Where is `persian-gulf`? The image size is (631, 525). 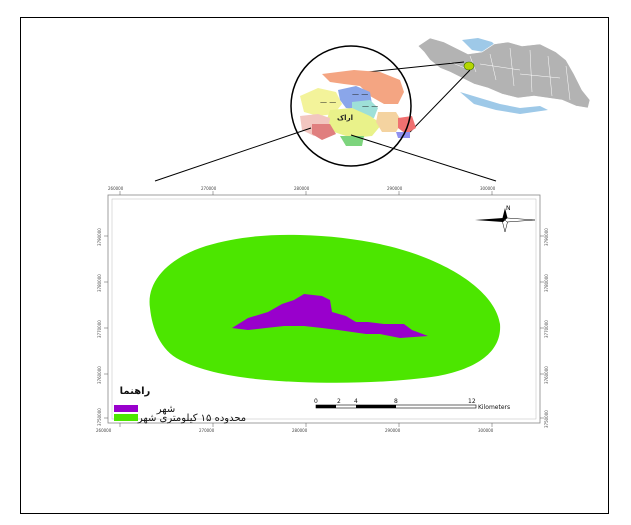 persian-gulf is located at coordinates (504, 103).